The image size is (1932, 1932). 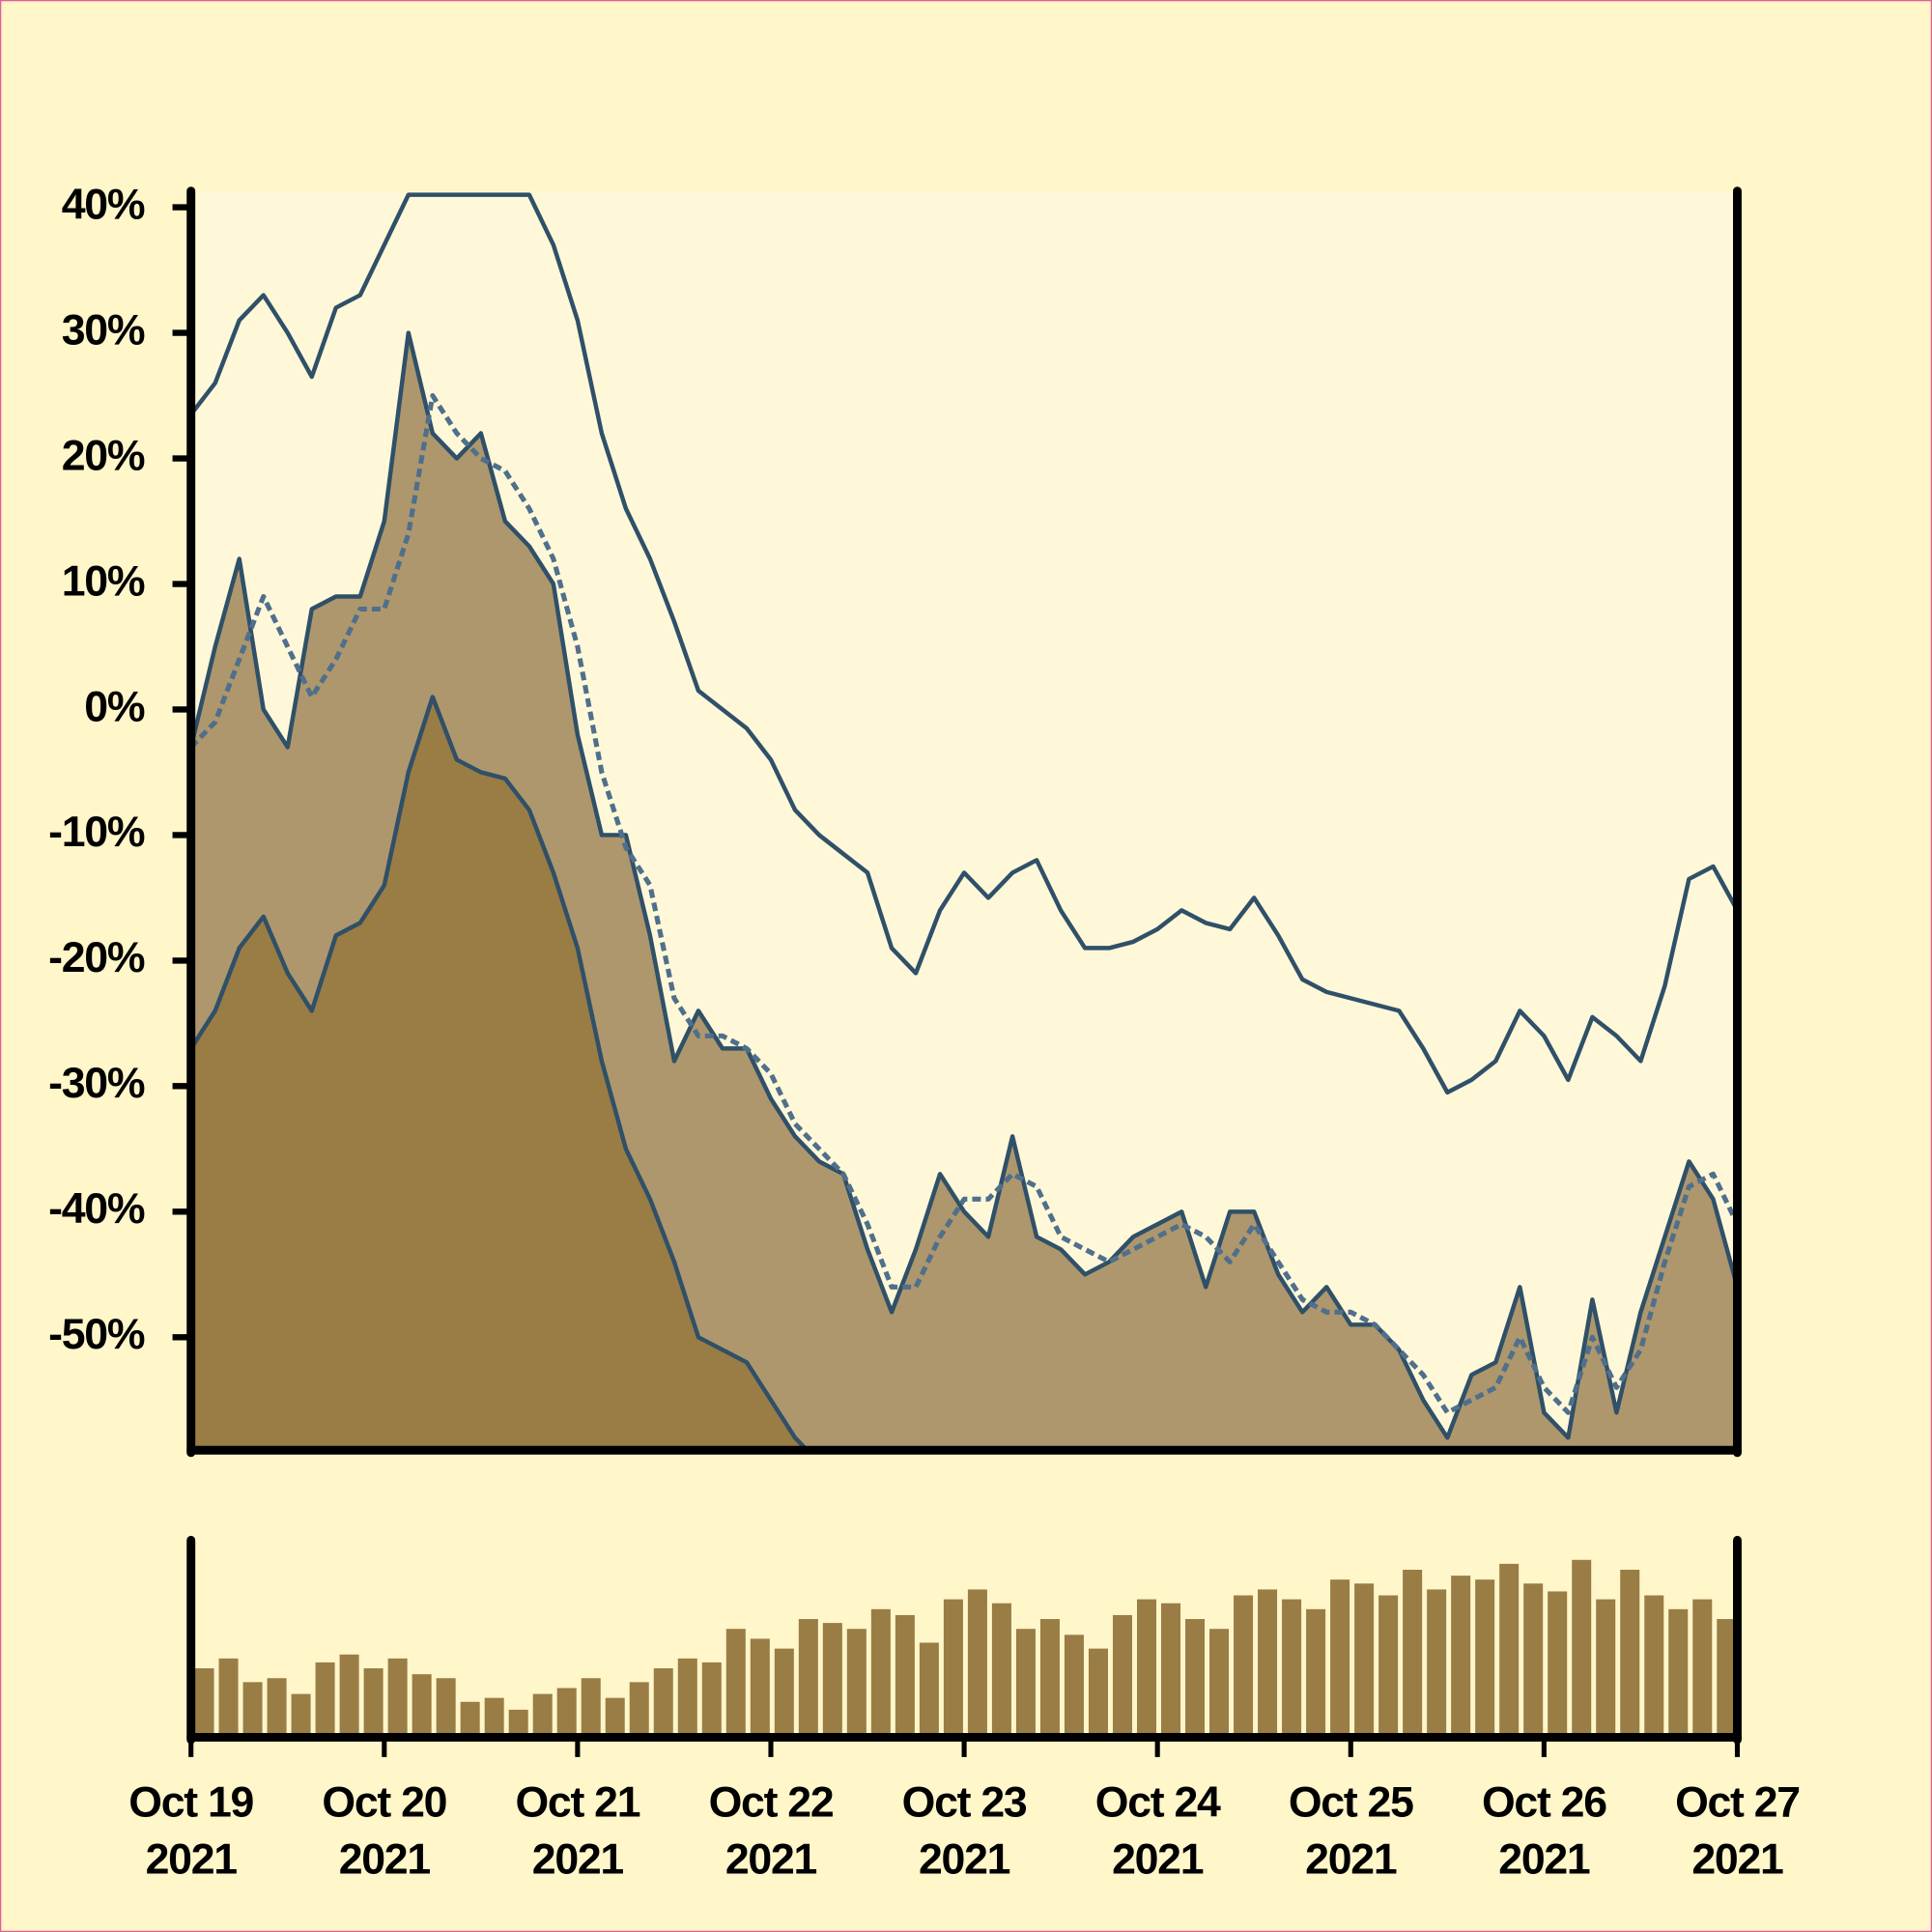 What do you see at coordinates (384, 1802) in the screenshot?
I see `x-tick-label-line: Oct 20` at bounding box center [384, 1802].